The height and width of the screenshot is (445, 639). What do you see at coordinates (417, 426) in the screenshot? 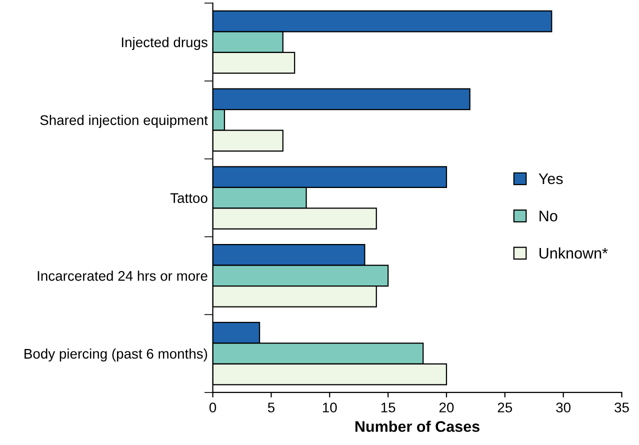
I see `x-axis-title: Number of Cases` at bounding box center [417, 426].